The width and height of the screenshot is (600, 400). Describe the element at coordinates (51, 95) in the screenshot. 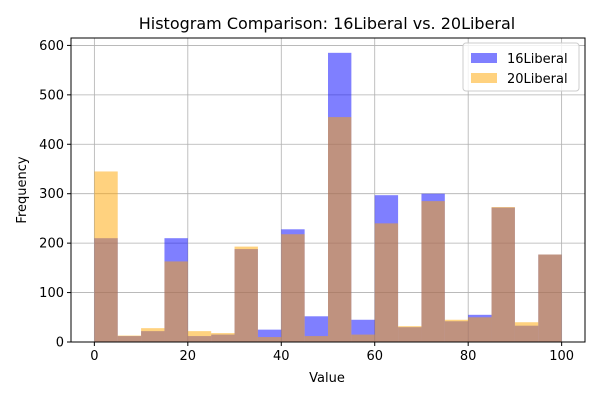

I see `y-tick-label: 500` at that location.